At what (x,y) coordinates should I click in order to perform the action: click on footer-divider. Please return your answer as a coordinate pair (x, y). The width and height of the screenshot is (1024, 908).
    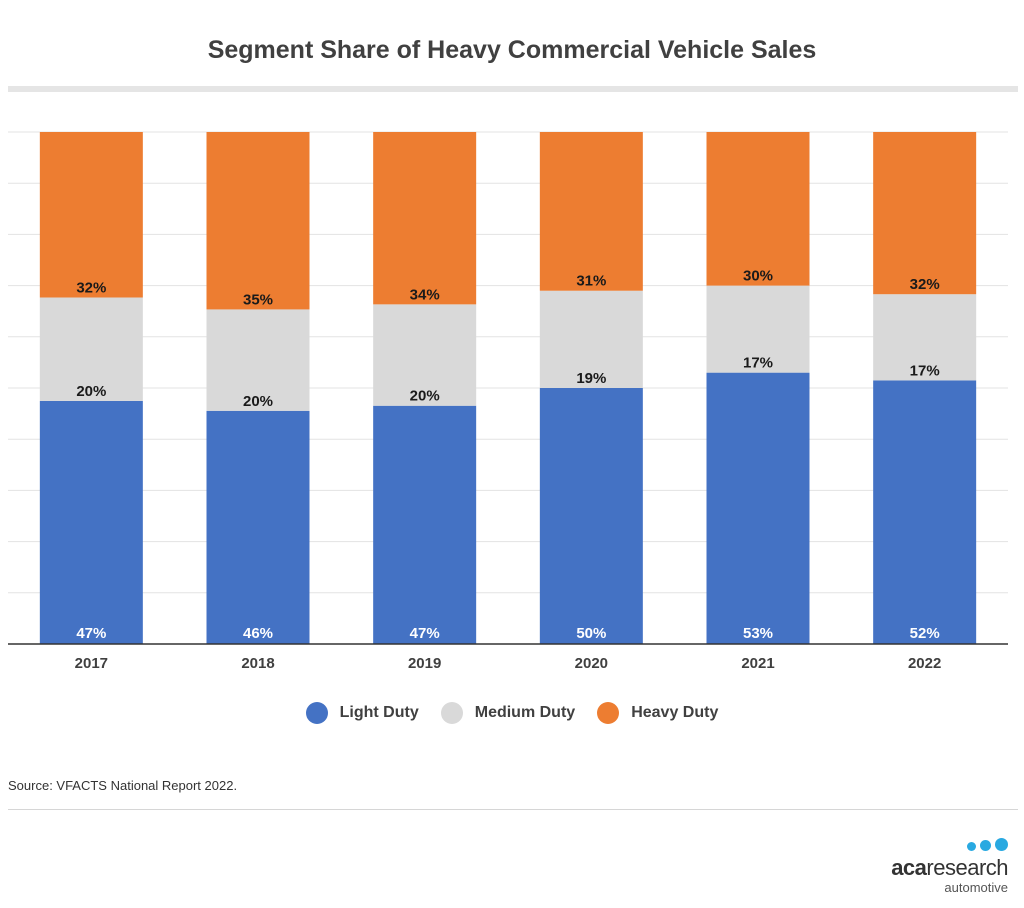
    Looking at the image, I should click on (513, 809).